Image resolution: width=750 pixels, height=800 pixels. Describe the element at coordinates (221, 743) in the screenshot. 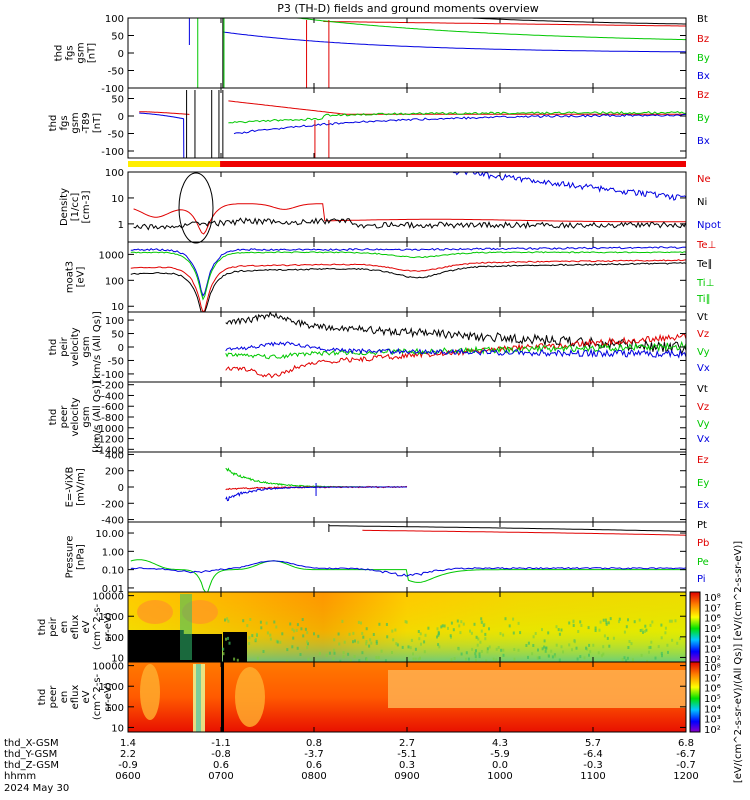

I see `x-tick-label: -1.1` at that location.